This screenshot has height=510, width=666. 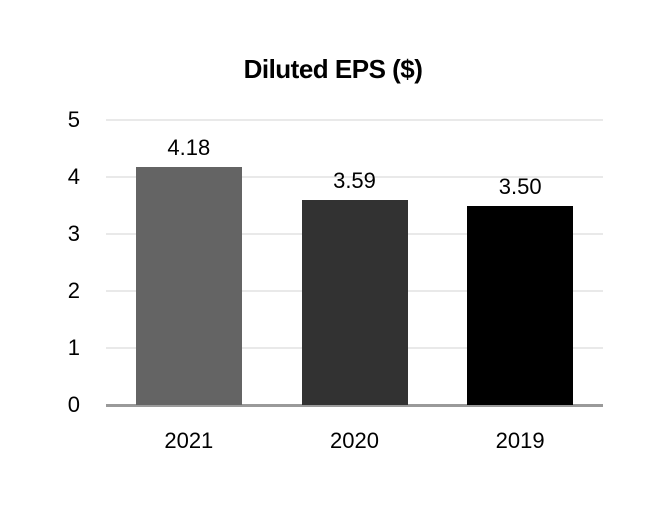 What do you see at coordinates (520, 186) in the screenshot?
I see `bar-value-label-2019: 3.50` at bounding box center [520, 186].